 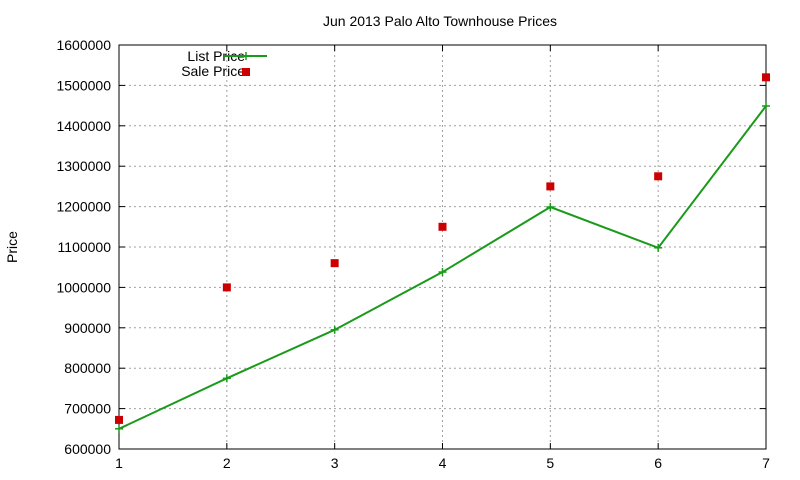 What do you see at coordinates (87, 368) in the screenshot?
I see `y-tick-label: 800000` at bounding box center [87, 368].